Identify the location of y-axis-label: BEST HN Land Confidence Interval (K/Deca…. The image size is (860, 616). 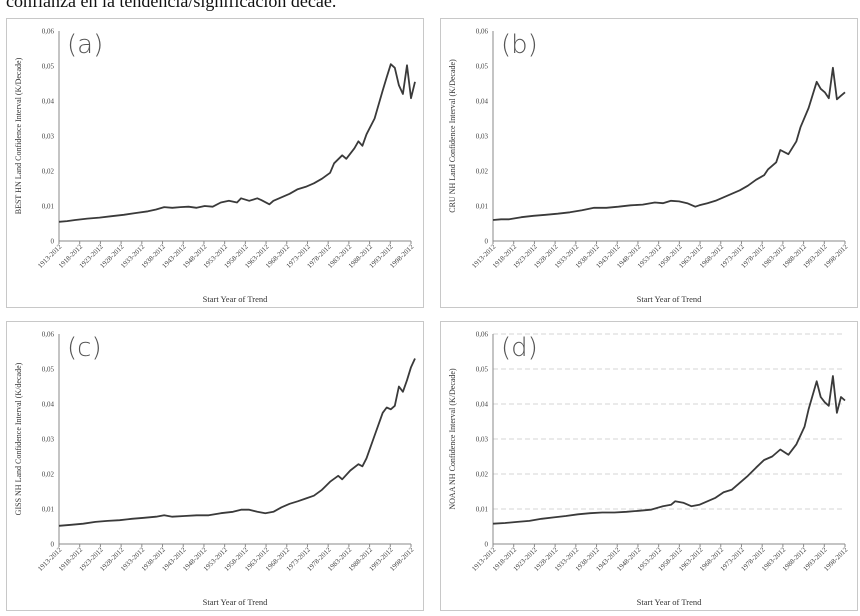
(18, 135).